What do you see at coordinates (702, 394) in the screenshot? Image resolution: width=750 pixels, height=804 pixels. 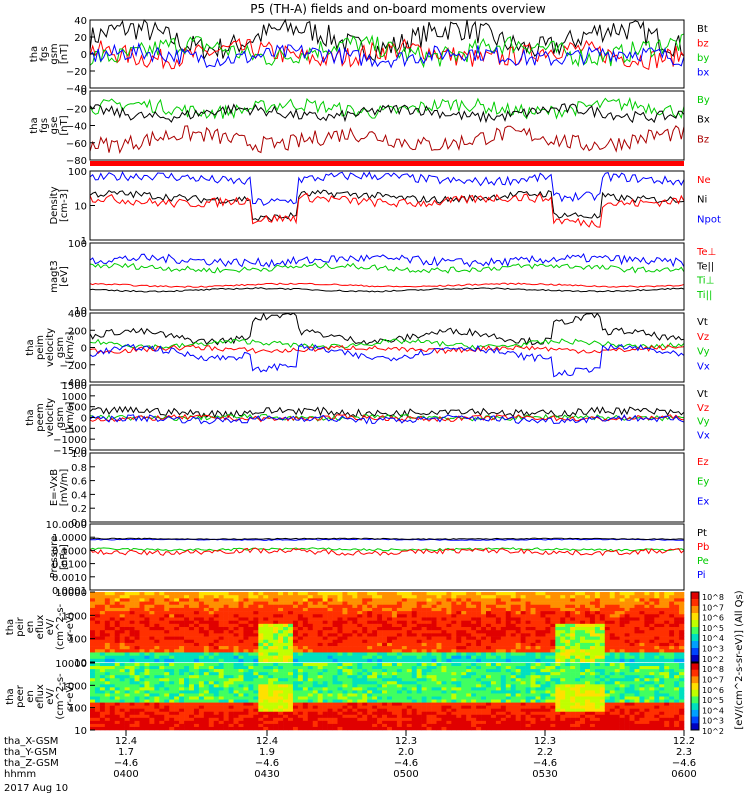 I see `legend-entry: Vt` at bounding box center [702, 394].